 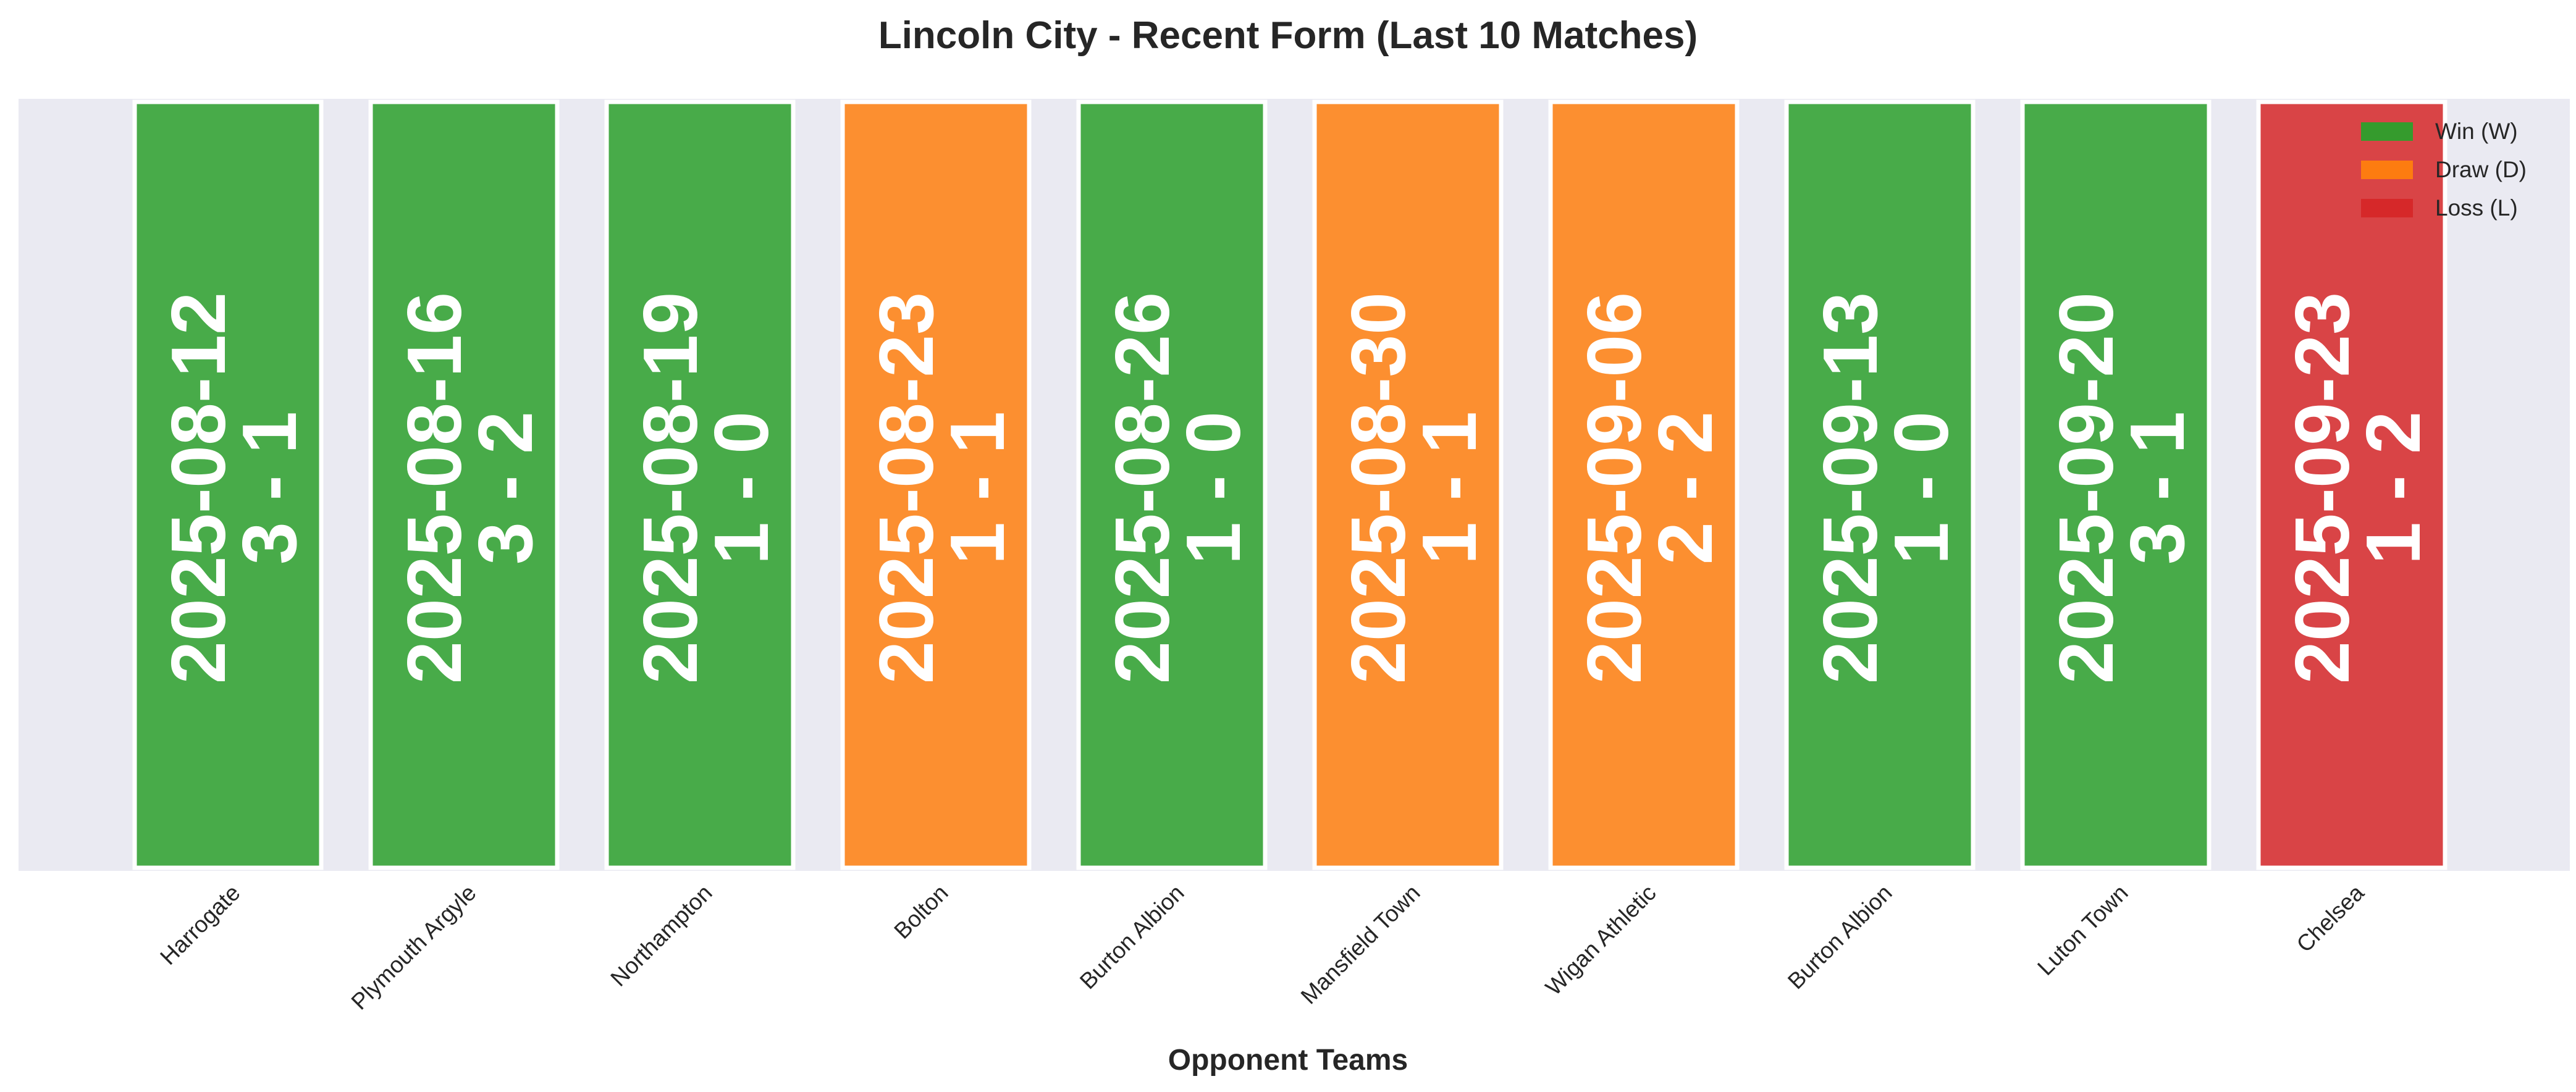 I want to click on x-tick-label-1: Harrogate, so click(x=200, y=925).